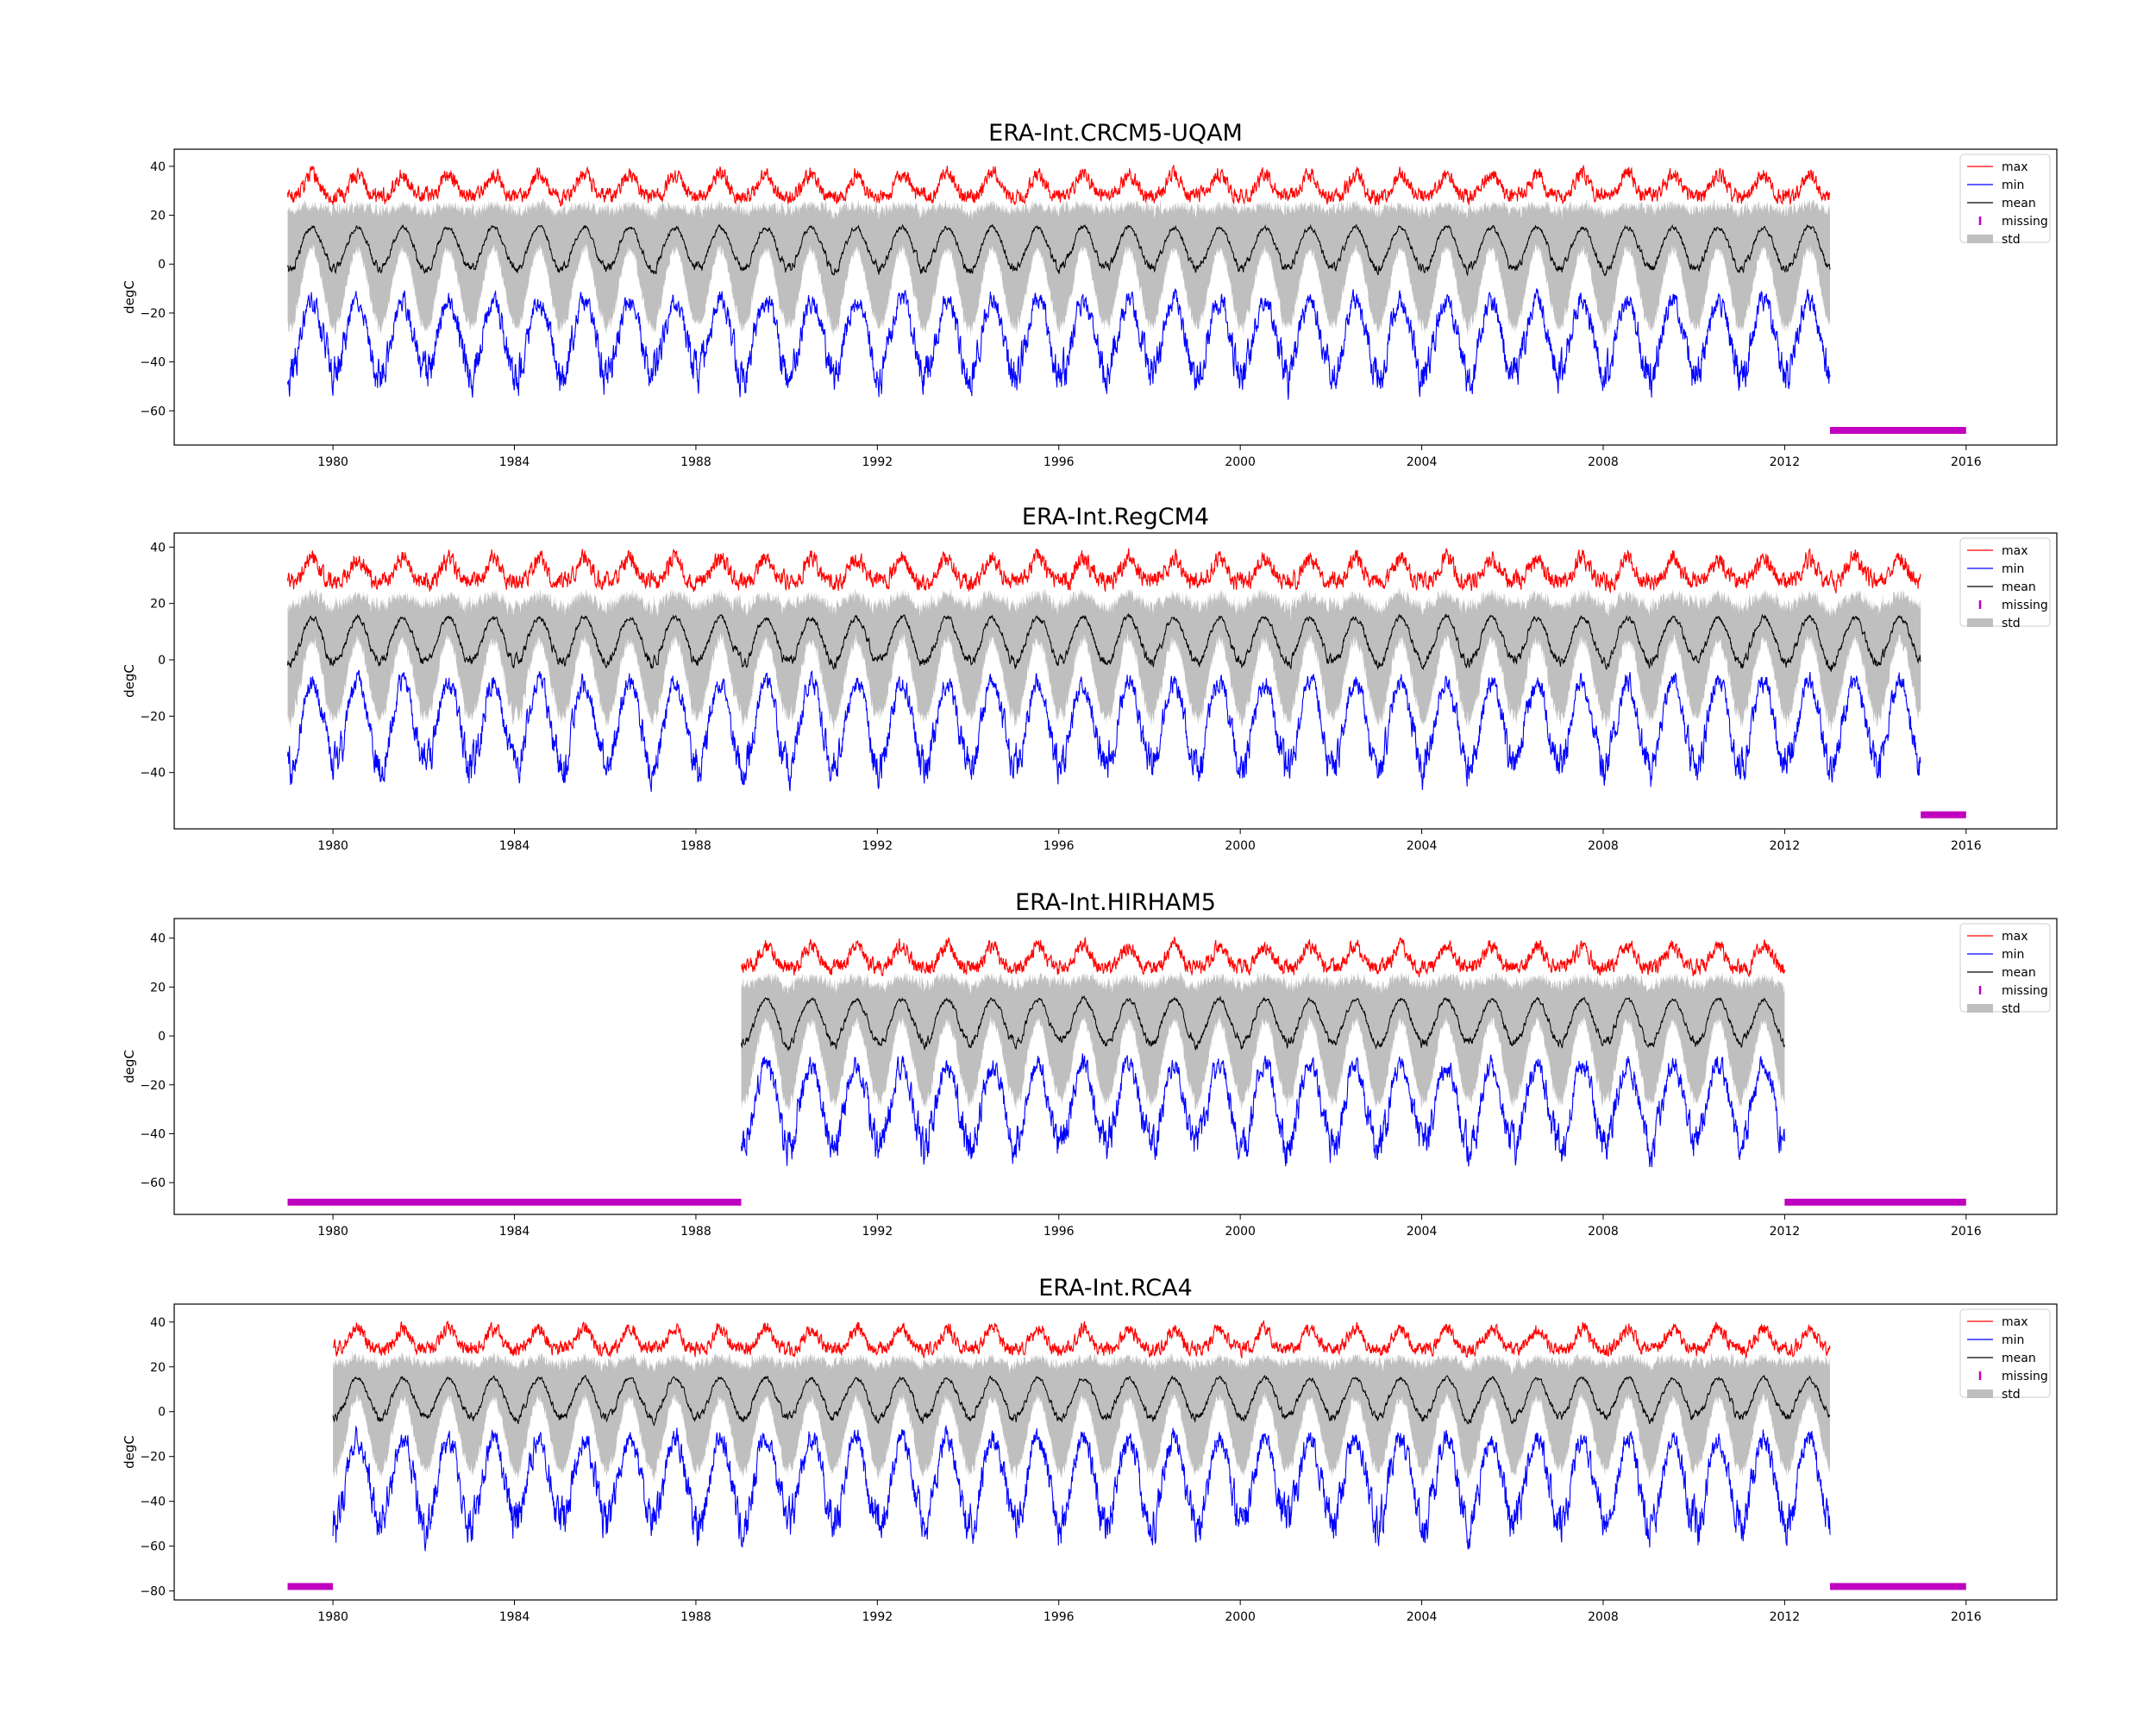 The width and height of the screenshot is (2156, 1725). I want to click on chart-title: ERA-Int.RegCM4, so click(1115, 517).